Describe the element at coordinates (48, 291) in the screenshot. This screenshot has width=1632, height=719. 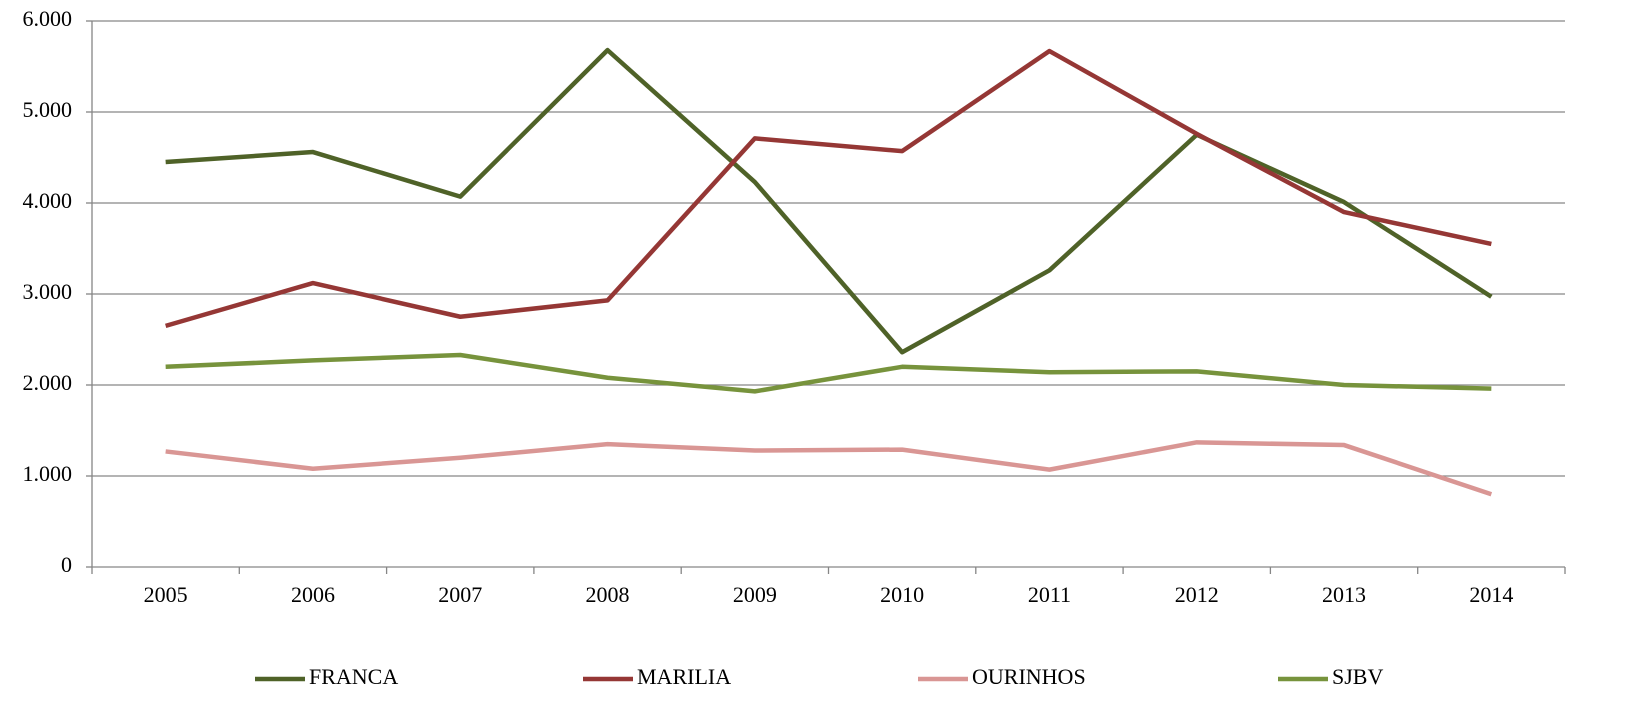
I see `y-tick-label: 3.000` at that location.